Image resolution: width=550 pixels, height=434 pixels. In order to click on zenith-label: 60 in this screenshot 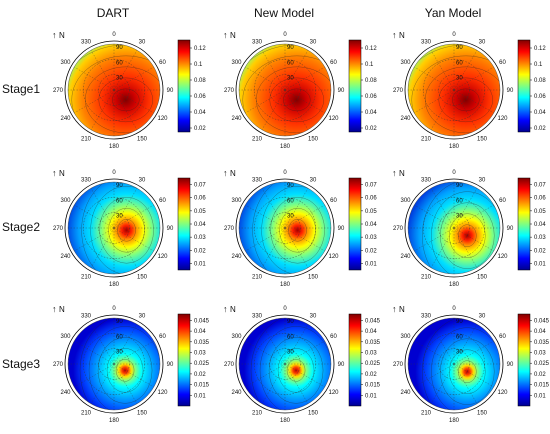, I will do `click(119, 63)`.